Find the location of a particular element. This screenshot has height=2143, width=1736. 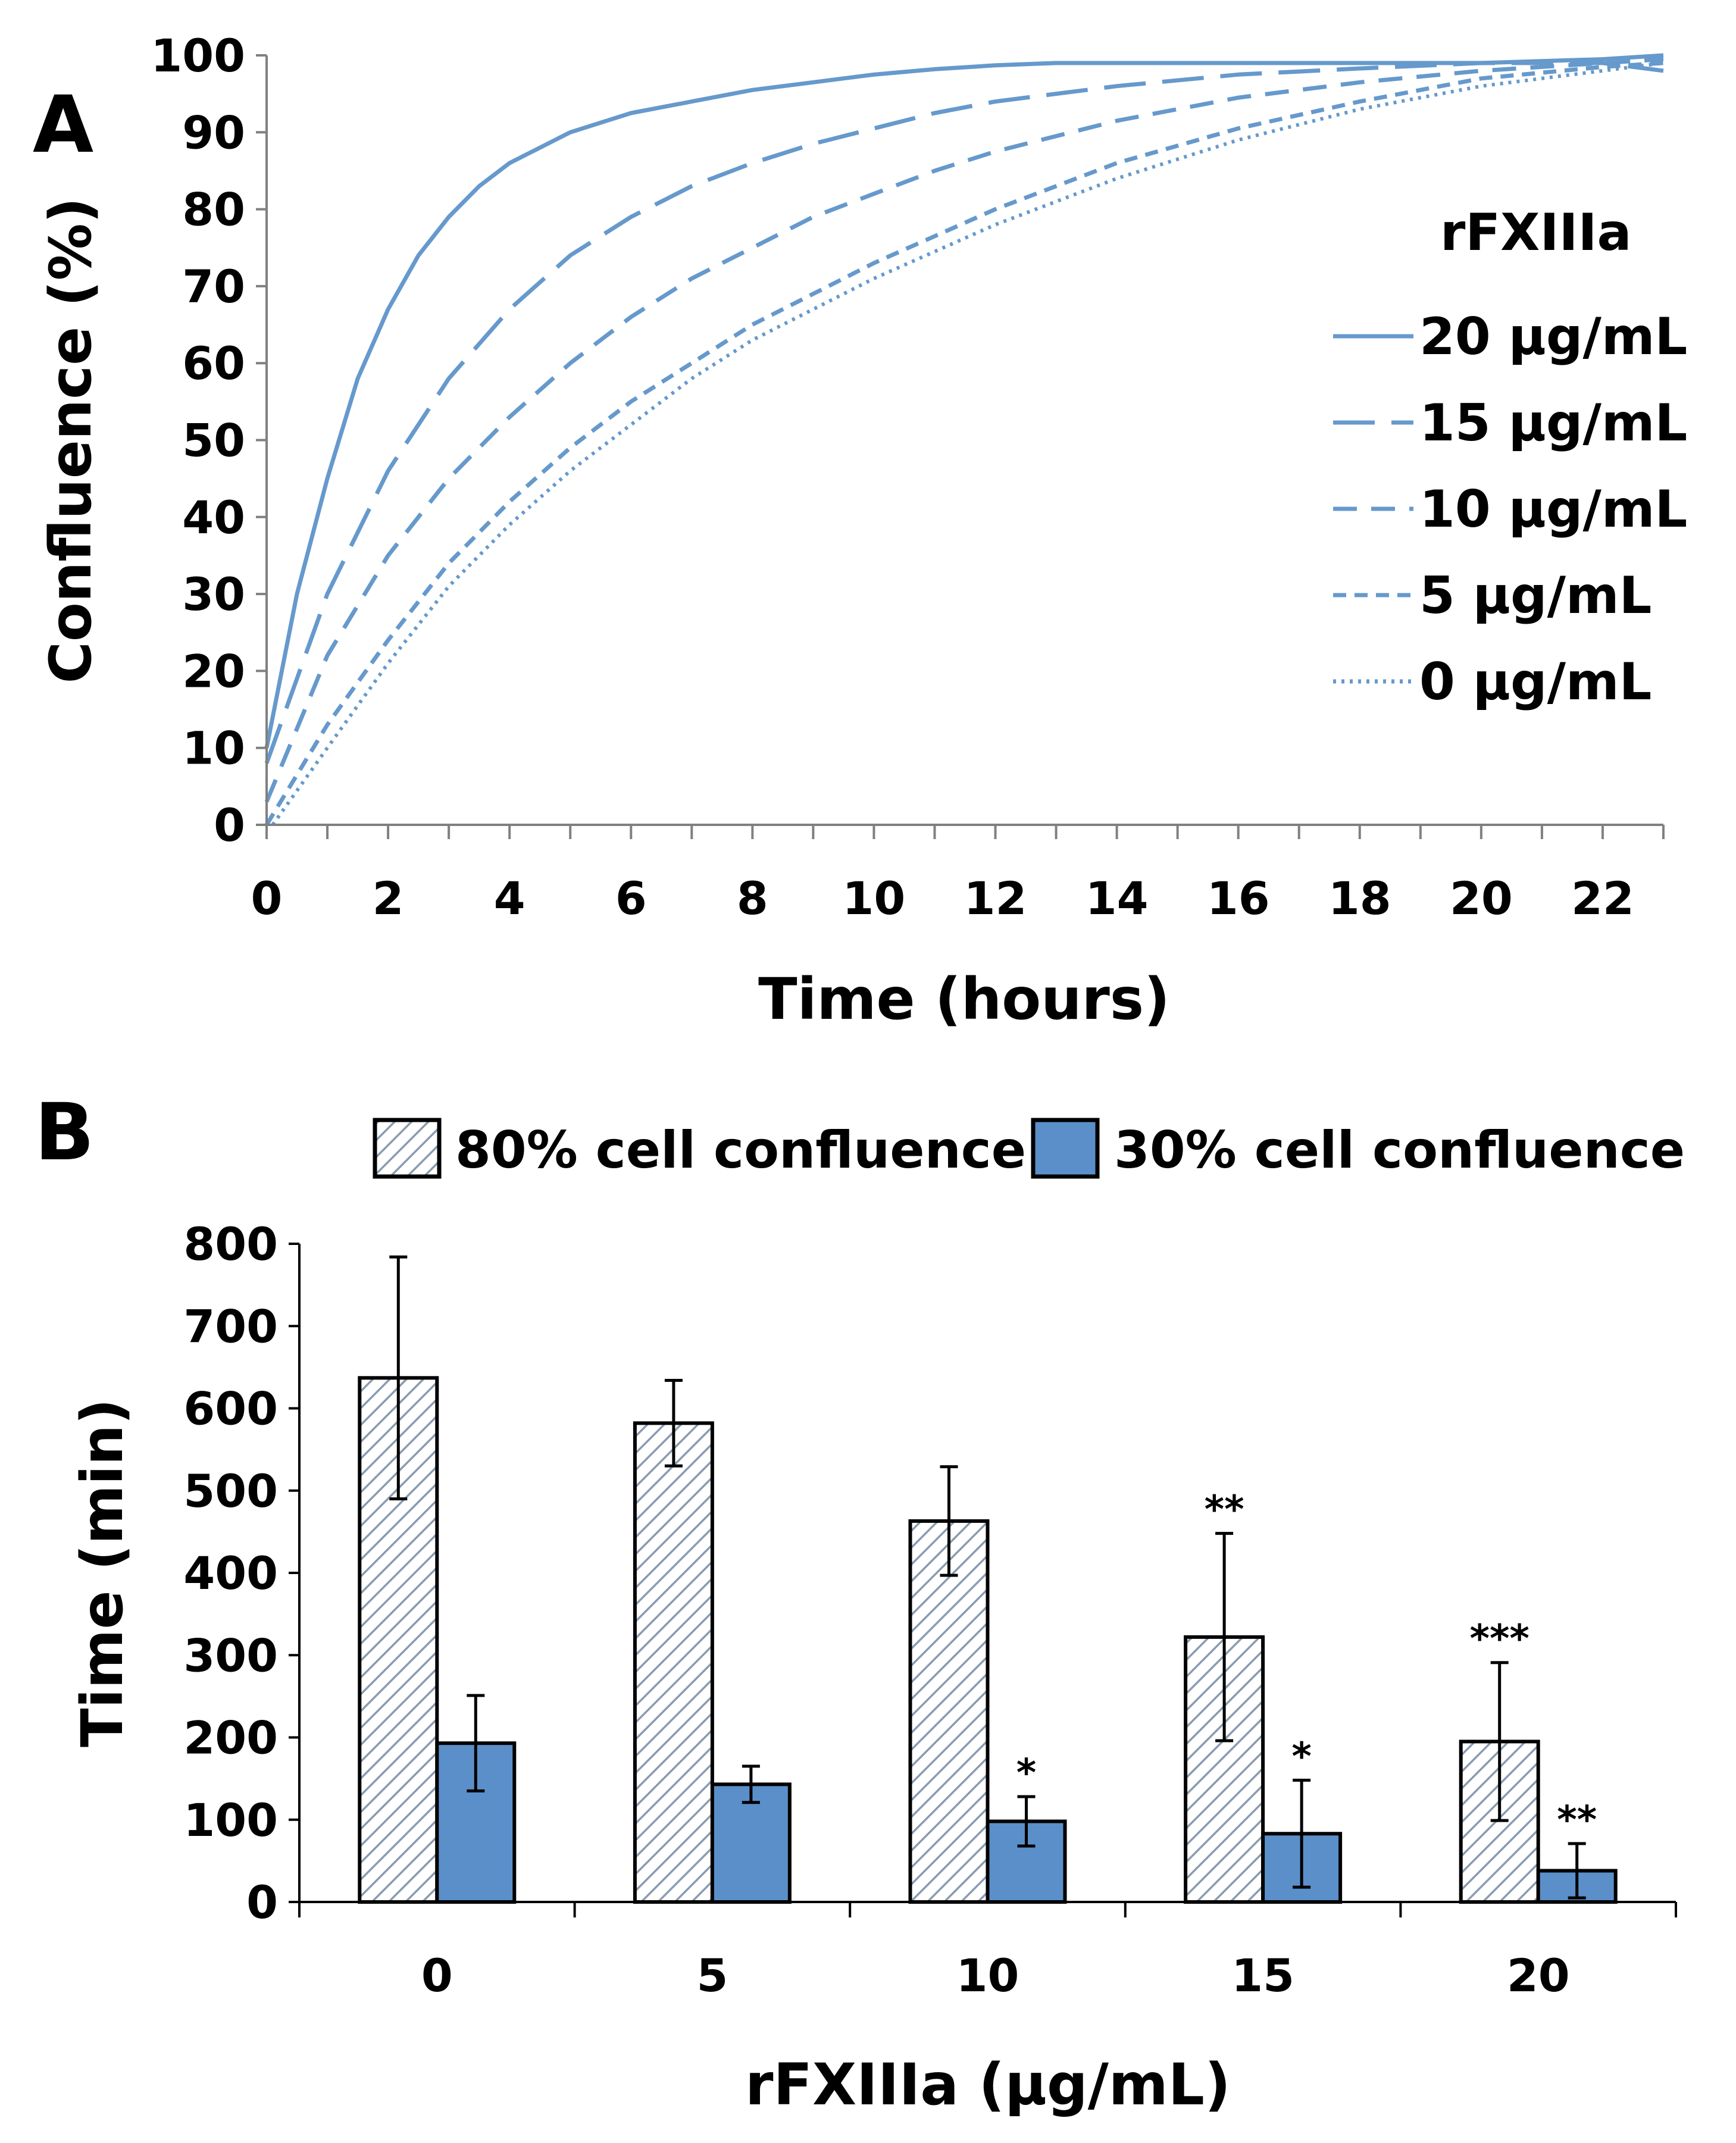

legend: 20 µg/mL 15 µg/mL 10 µg/mL 5 µg/mL 0 µg/mL is located at coordinates (1510, 509).